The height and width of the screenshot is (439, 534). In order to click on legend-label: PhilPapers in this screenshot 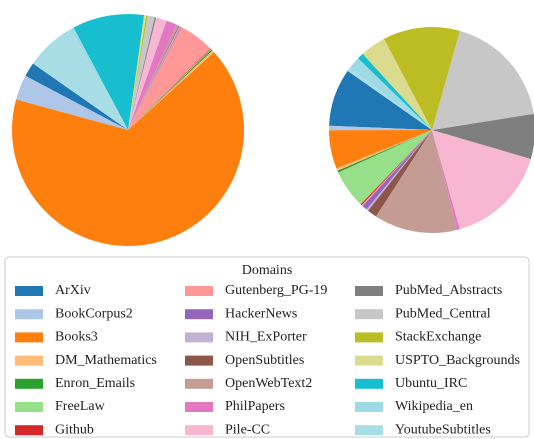, I will do `click(255, 406)`.